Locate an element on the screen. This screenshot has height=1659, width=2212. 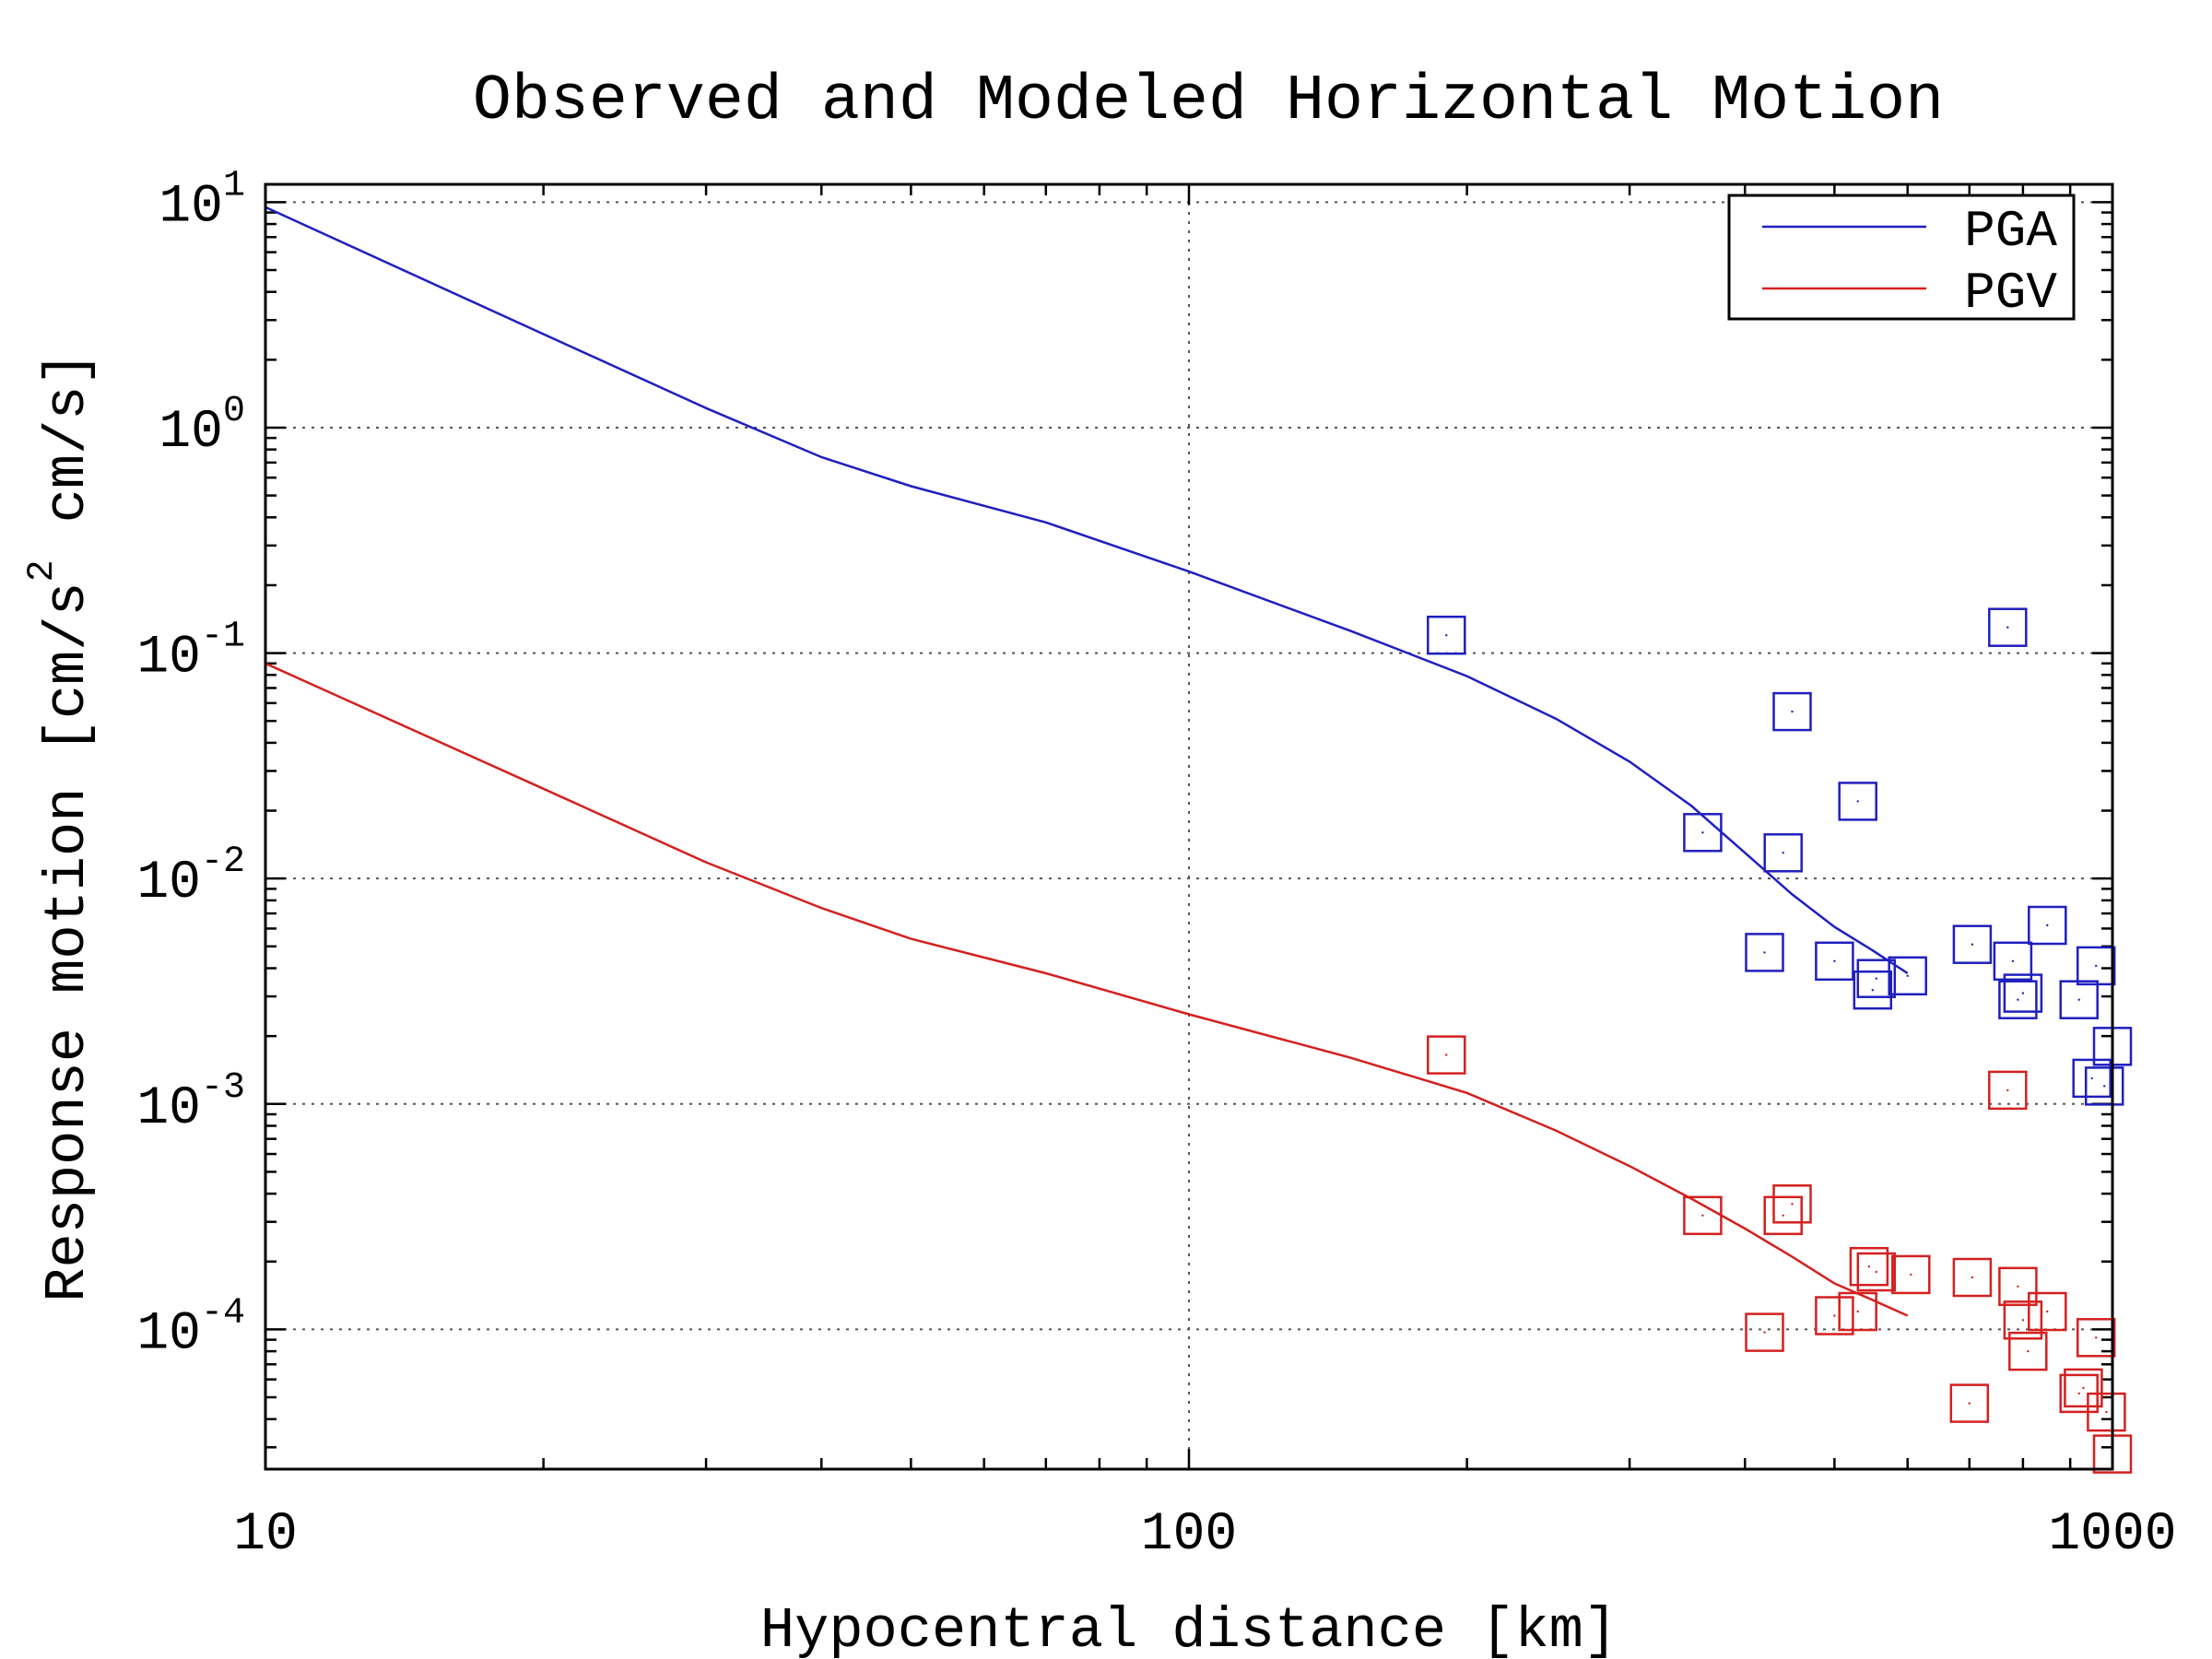
y-tick-label: 10⁻³ is located at coordinates (190, 1103).